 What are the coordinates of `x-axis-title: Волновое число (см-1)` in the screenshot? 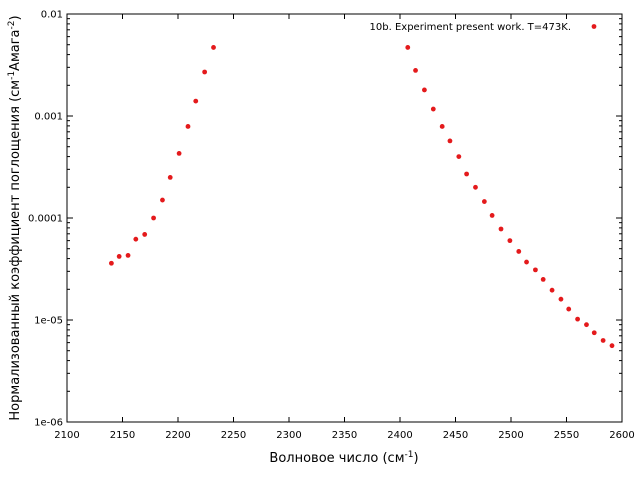 It's located at (343, 458).